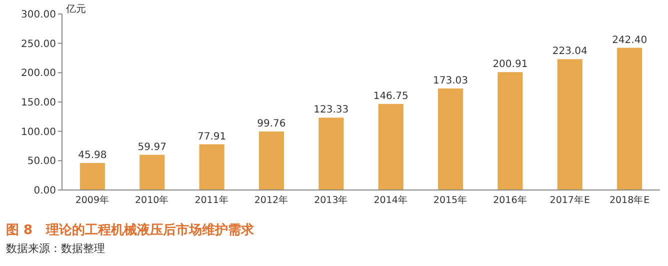  What do you see at coordinates (331, 200) in the screenshot?
I see `x-tick-label: 2013年` at bounding box center [331, 200].